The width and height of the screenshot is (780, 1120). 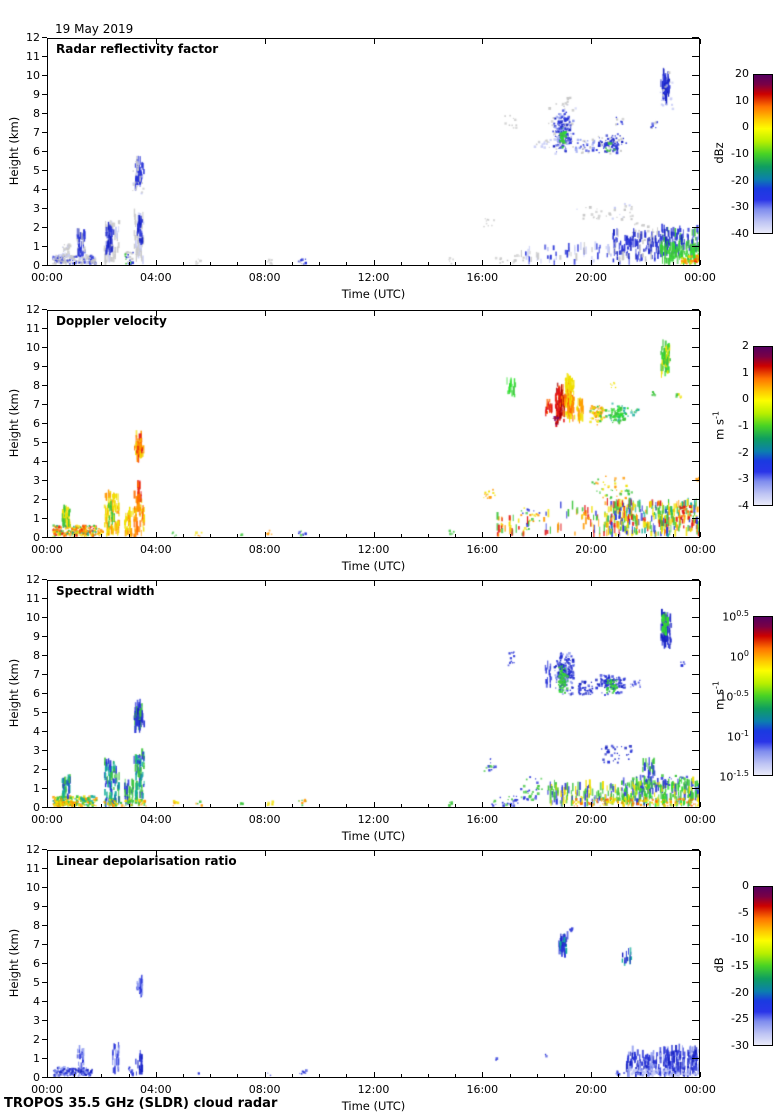 I want to click on colorbar-spectral-width, so click(x=763, y=696).